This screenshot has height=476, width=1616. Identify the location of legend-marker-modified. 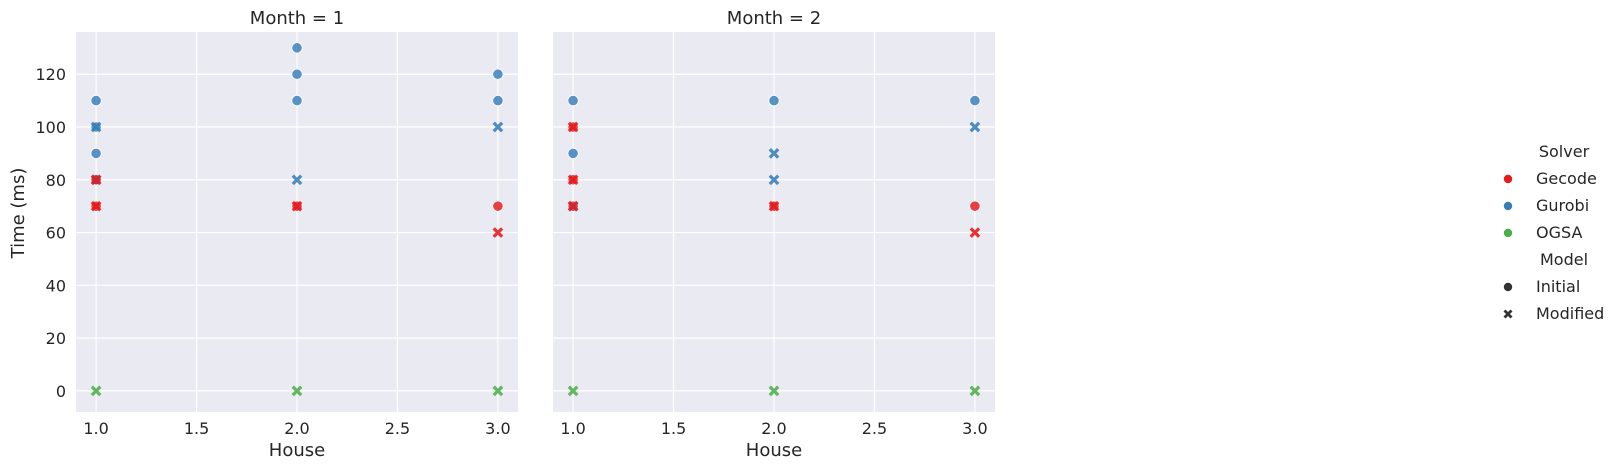
(1508, 314).